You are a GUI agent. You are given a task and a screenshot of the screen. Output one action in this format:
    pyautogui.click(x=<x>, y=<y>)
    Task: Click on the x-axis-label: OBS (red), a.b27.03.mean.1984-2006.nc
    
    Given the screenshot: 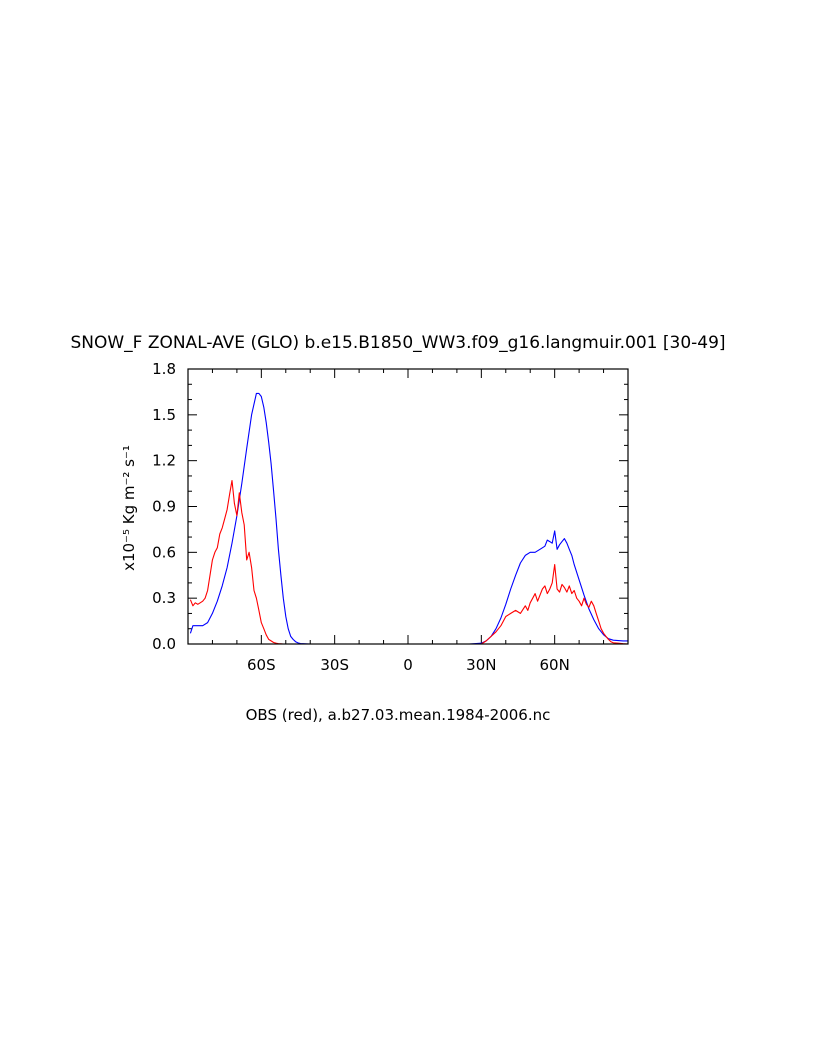 What is the action you would take?
    pyautogui.click(x=398, y=715)
    